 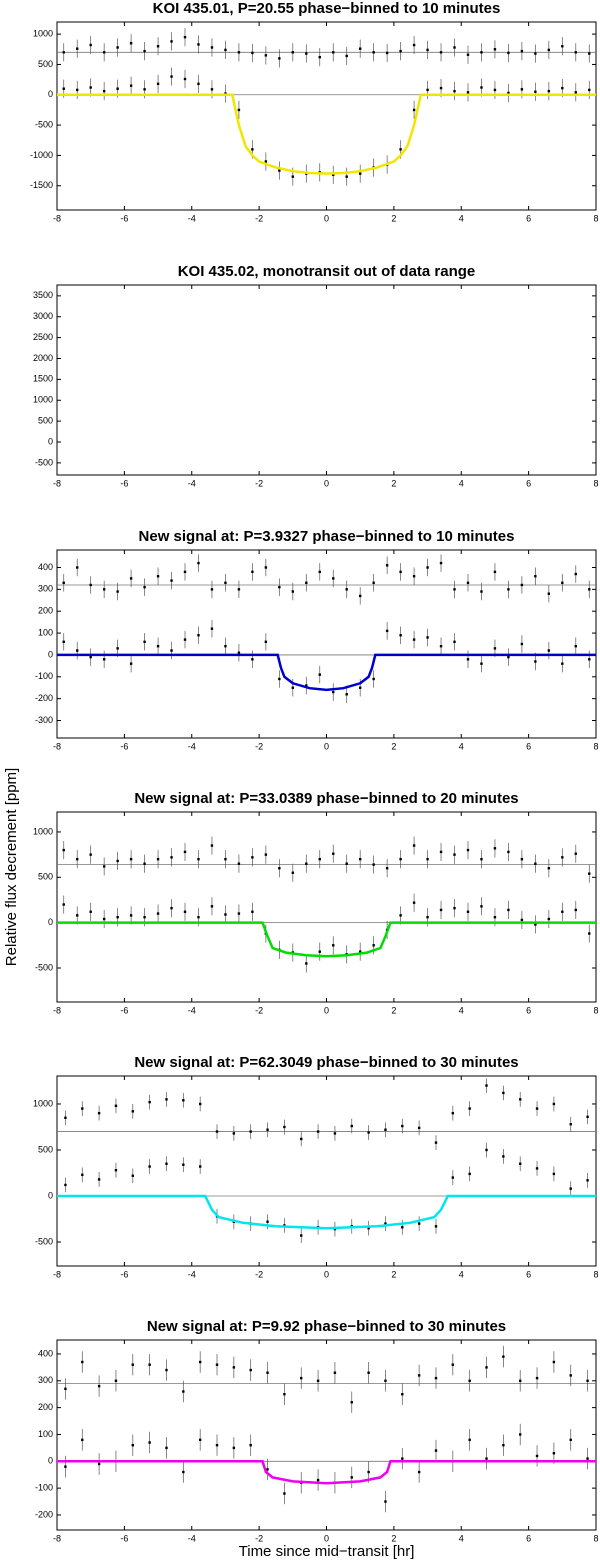 I want to click on x-tick-label: 0, so click(x=326, y=1274).